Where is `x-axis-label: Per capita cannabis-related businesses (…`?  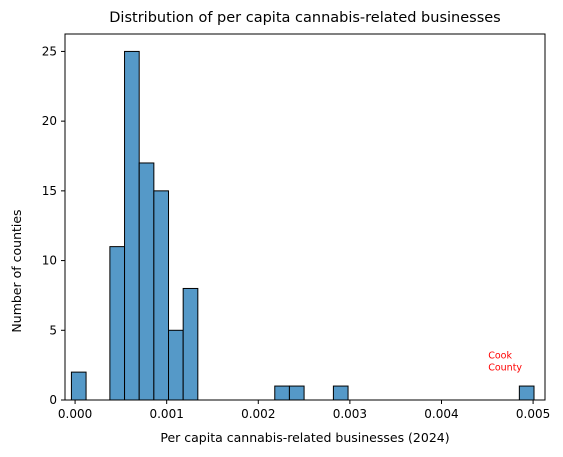 x-axis-label: Per capita cannabis-related businesses (… is located at coordinates (304, 437).